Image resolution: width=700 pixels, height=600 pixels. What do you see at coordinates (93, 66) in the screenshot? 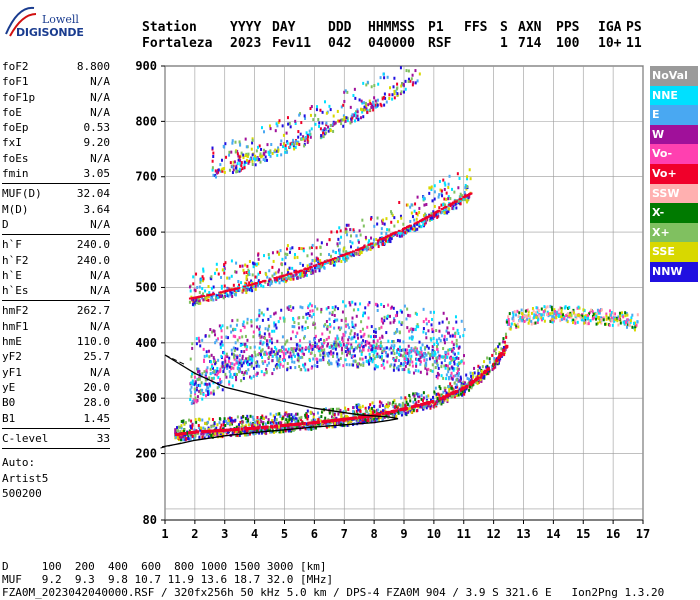
I see `param-value: 8.800` at bounding box center [93, 66].